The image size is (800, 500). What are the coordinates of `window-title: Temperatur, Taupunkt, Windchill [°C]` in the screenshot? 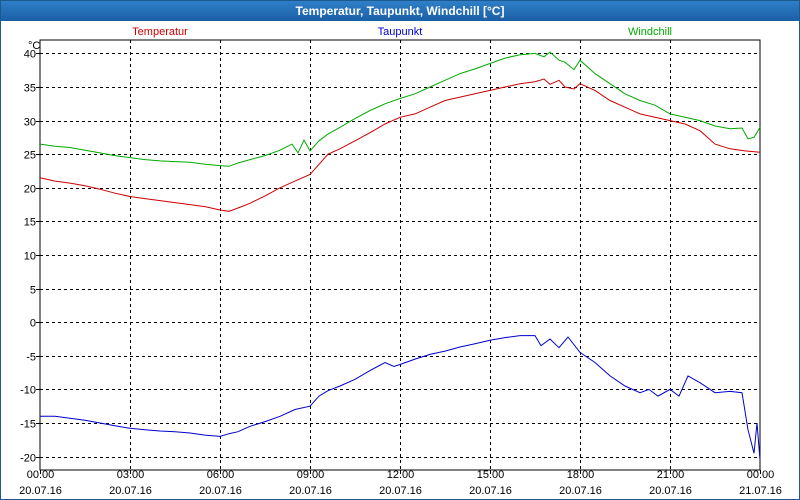 It's located at (400, 11).